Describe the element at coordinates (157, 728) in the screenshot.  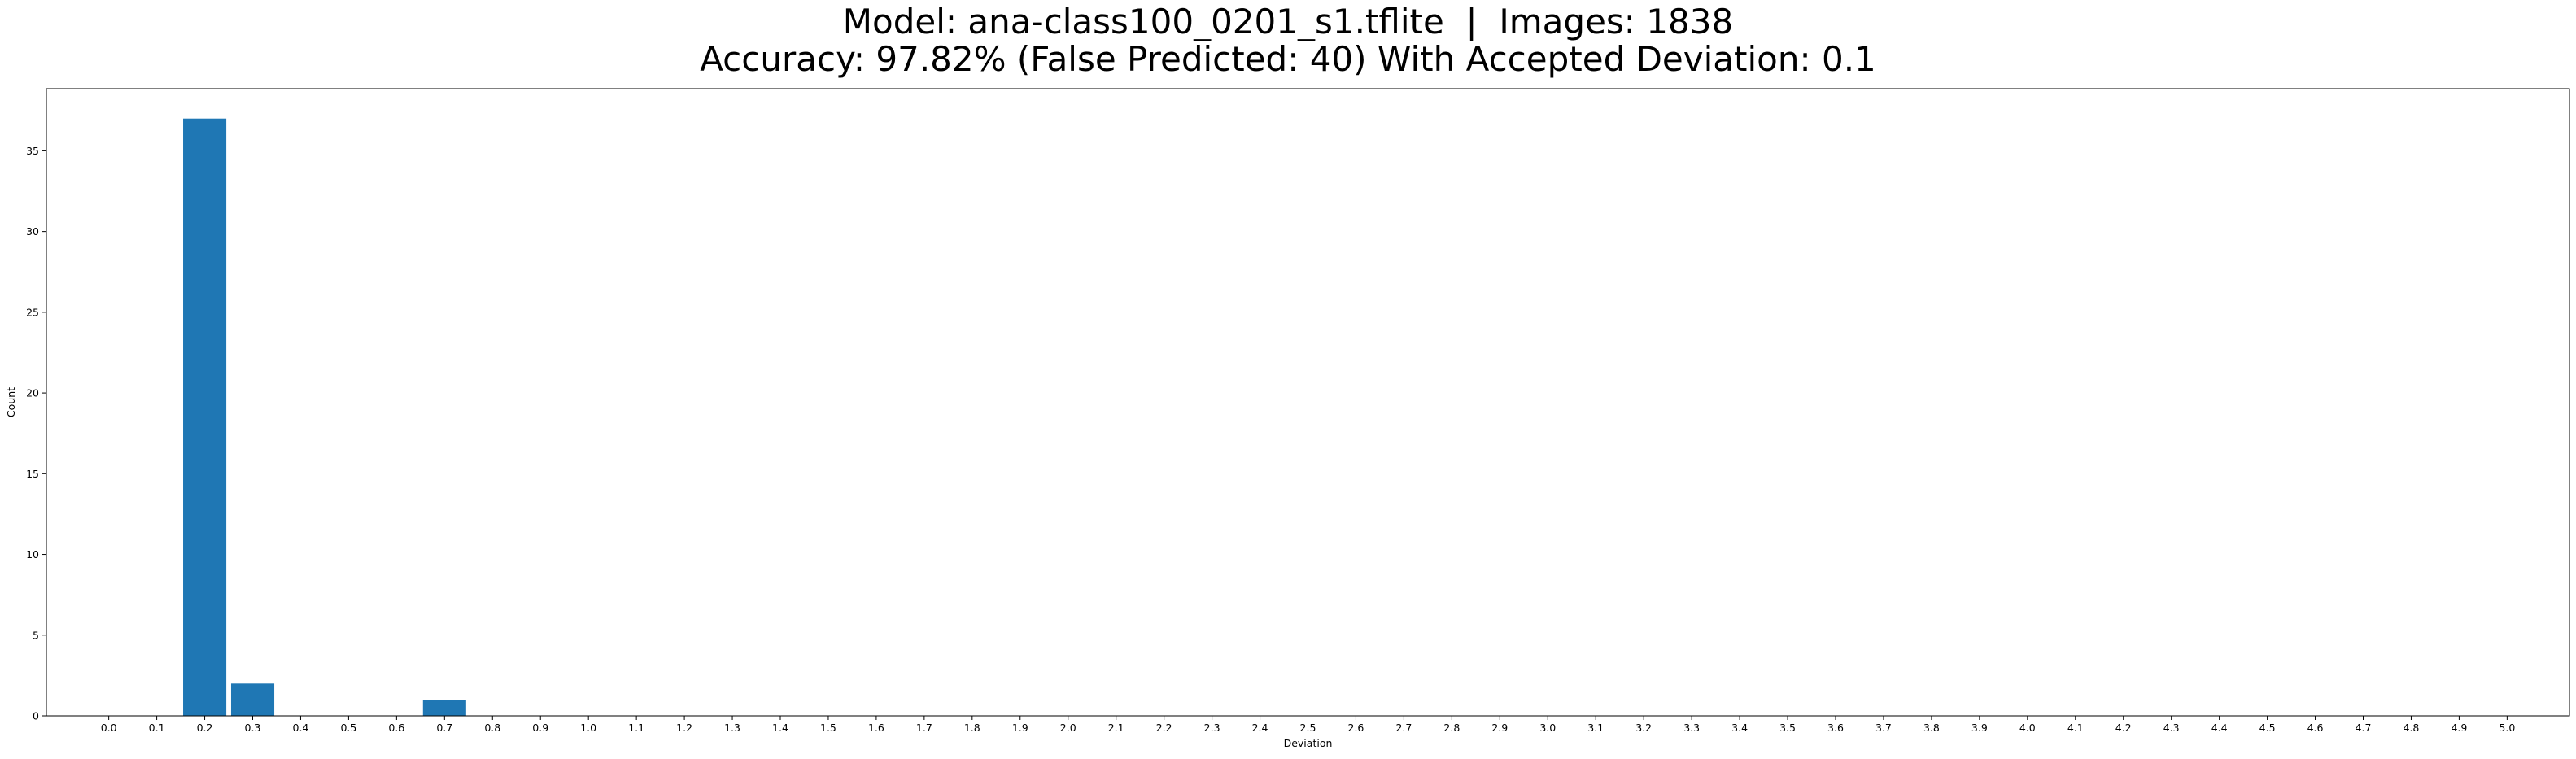
I see `x-tick-label: 0.1` at that location.